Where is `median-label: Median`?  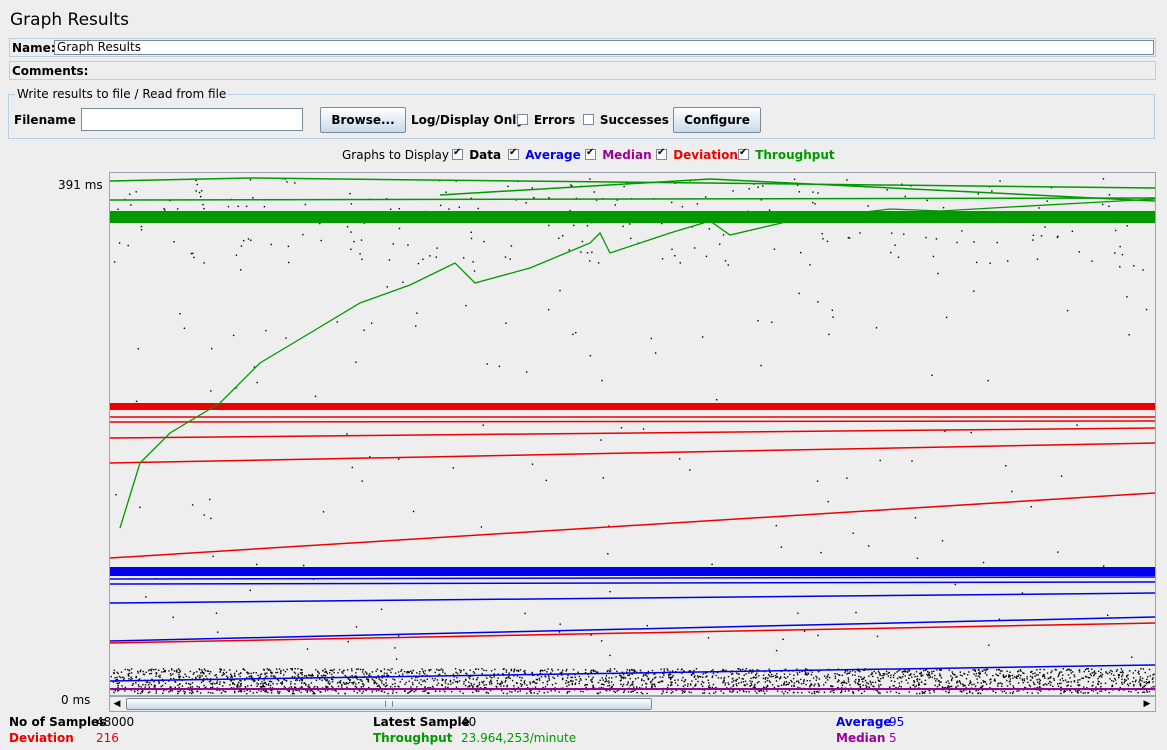
median-label: Median is located at coordinates (861, 738).